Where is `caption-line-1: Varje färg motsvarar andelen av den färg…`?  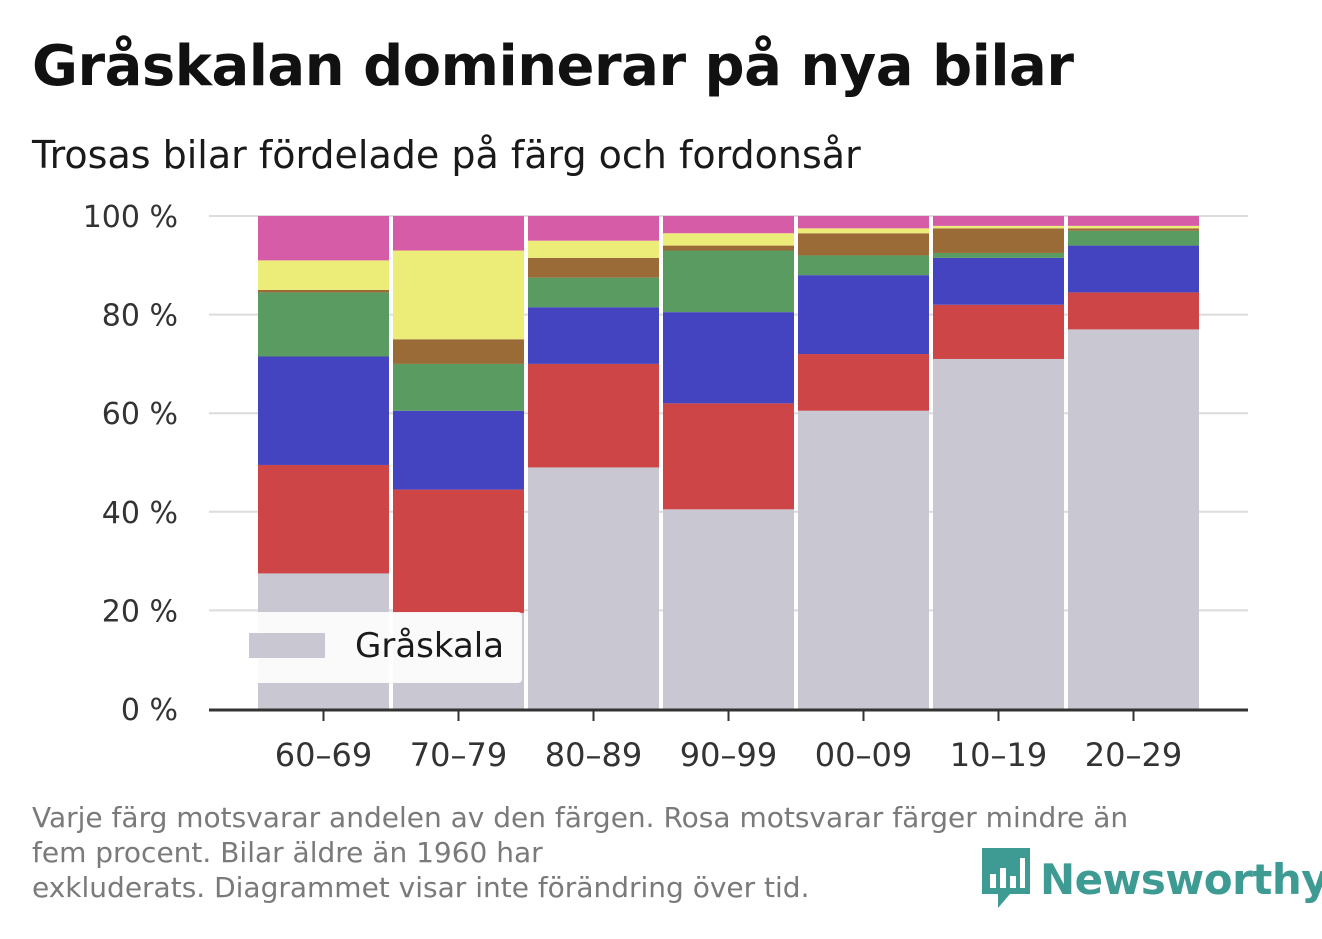
caption-line-1: Varje färg motsvarar andelen av den färg… is located at coordinates (580, 817).